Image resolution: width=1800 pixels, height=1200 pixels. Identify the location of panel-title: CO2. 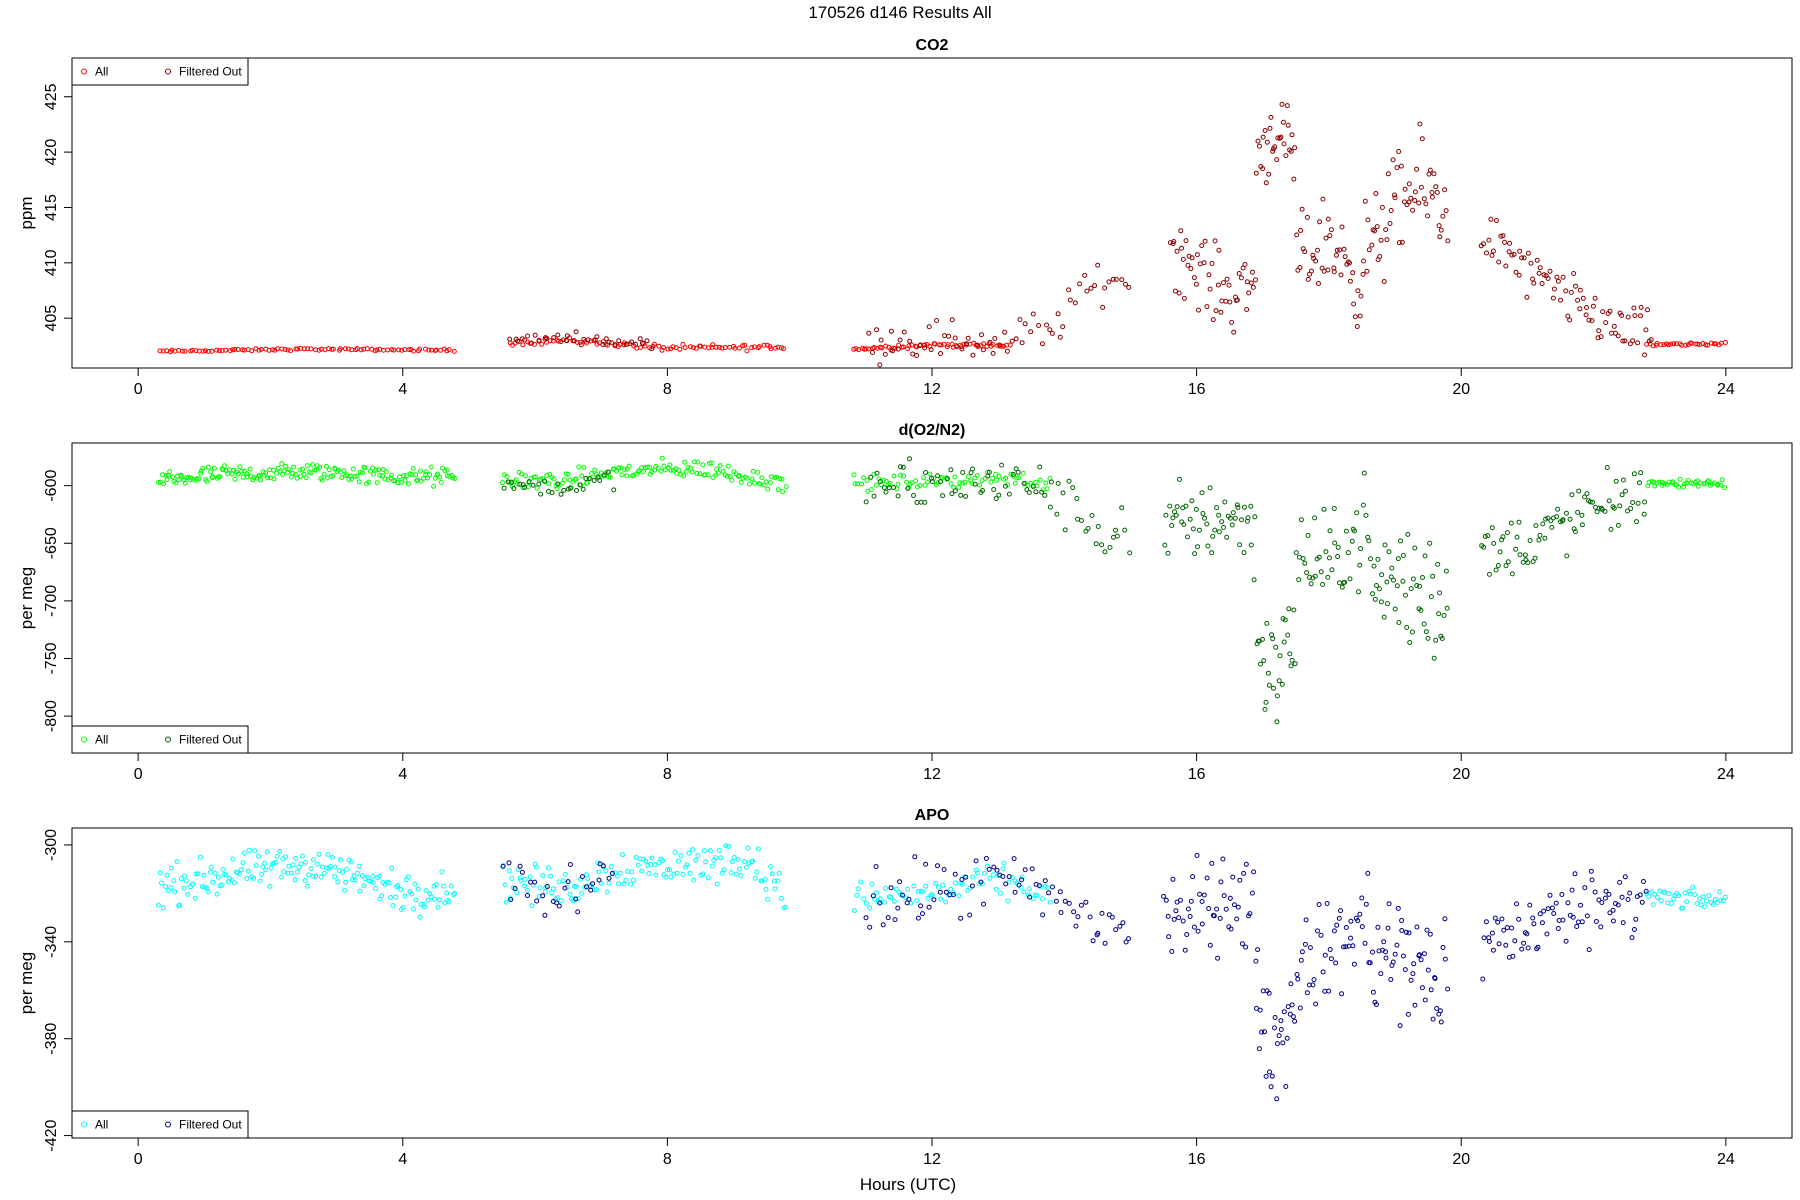
(932, 45).